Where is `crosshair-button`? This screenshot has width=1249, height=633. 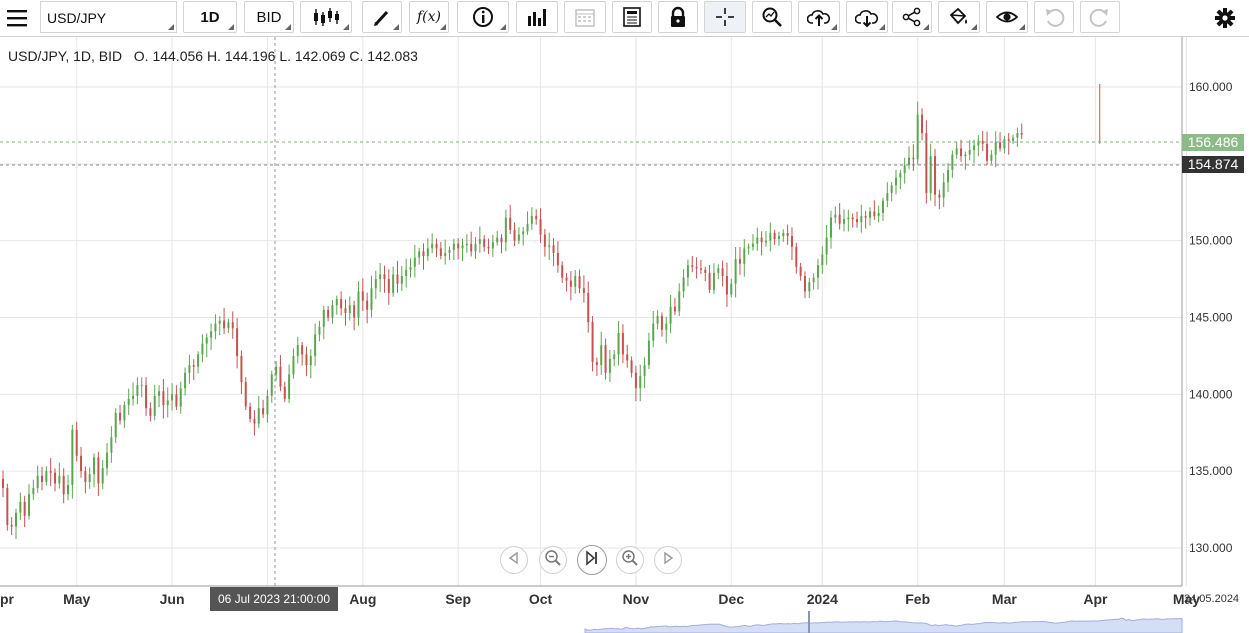 crosshair-button is located at coordinates (725, 17).